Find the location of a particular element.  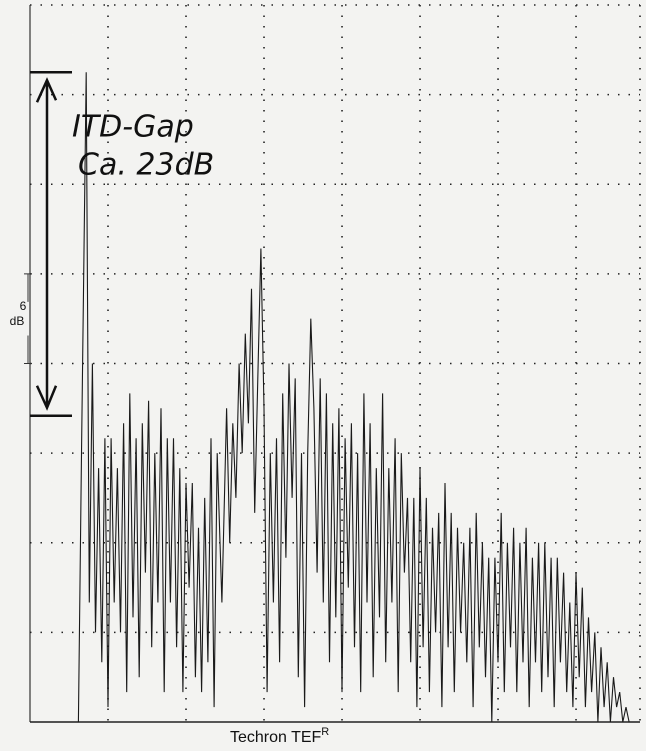

footer-text: Techron TEF is located at coordinates (276, 737).